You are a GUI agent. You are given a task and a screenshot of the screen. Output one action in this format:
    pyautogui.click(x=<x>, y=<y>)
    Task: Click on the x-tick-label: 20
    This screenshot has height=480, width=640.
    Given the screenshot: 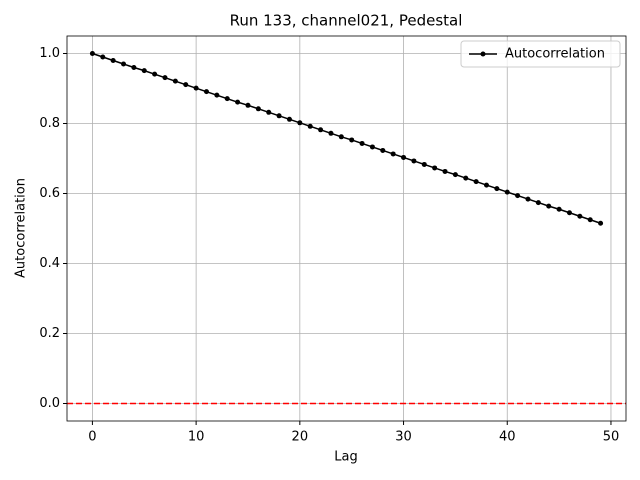 What is the action you would take?
    pyautogui.click(x=300, y=437)
    